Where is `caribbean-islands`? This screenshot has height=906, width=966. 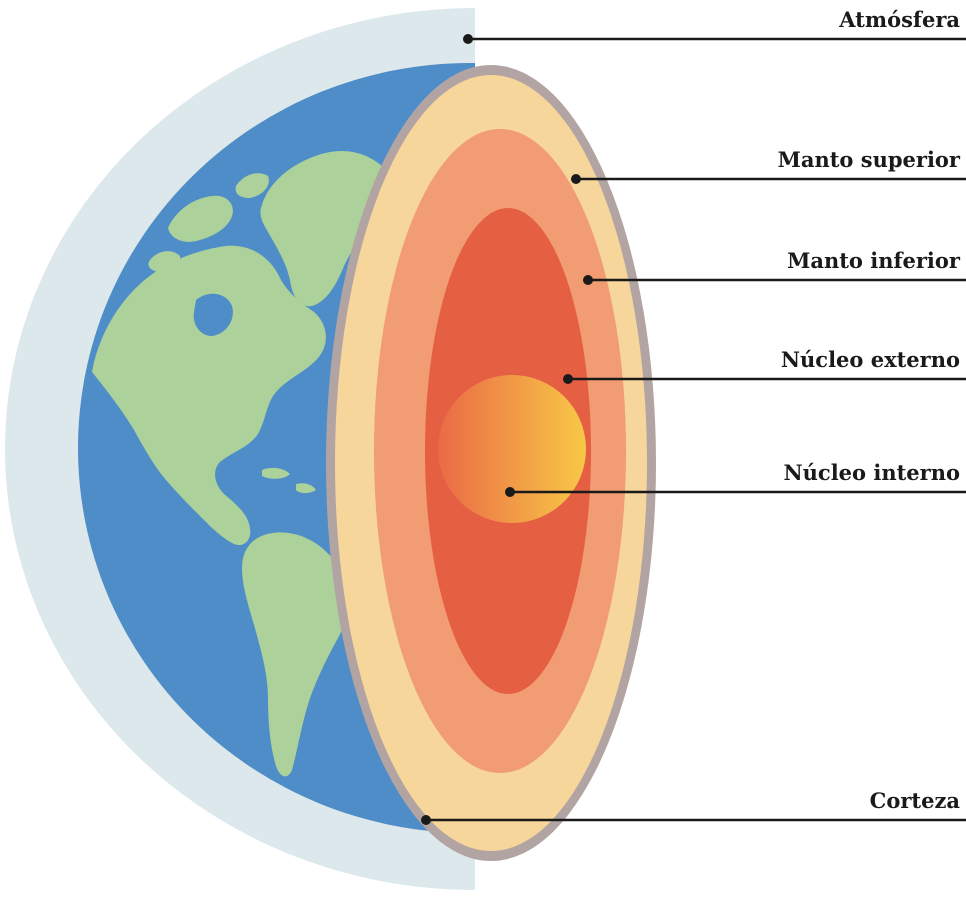 caribbean-islands is located at coordinates (289, 480).